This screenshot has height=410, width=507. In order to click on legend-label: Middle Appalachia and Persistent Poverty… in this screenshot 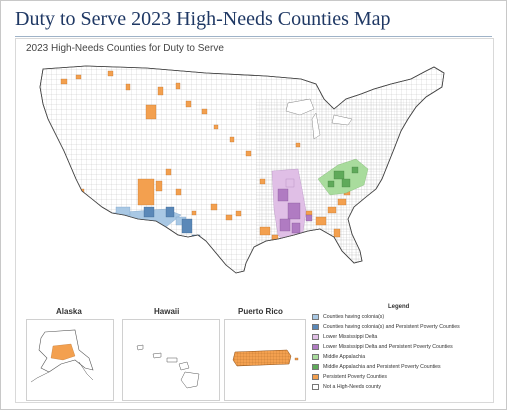, I will do `click(382, 367)`.